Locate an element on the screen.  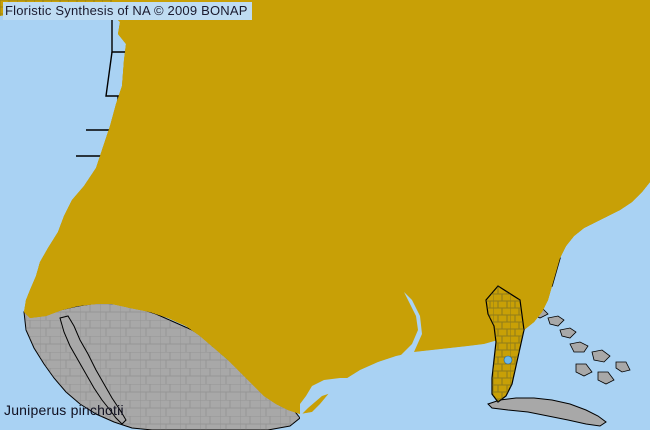
lake-okeechobee is located at coordinates (508, 360).